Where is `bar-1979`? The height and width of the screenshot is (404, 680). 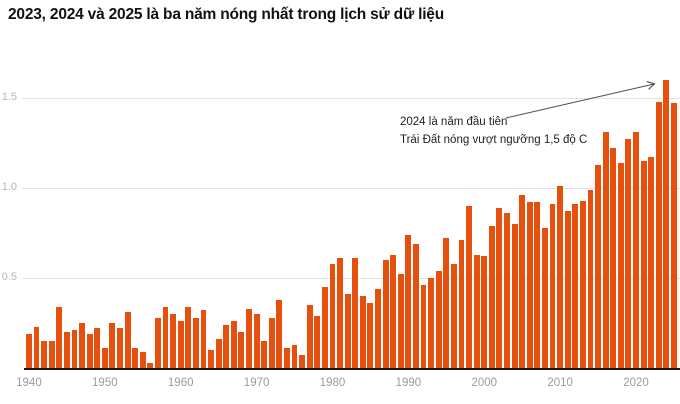
bar-1979 is located at coordinates (324, 327).